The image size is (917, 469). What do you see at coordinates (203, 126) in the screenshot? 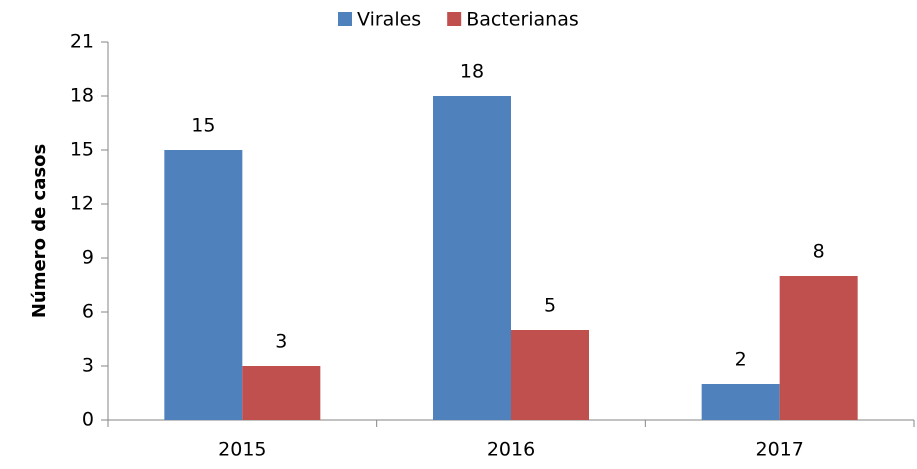
I see `data-label: 15` at bounding box center [203, 126].